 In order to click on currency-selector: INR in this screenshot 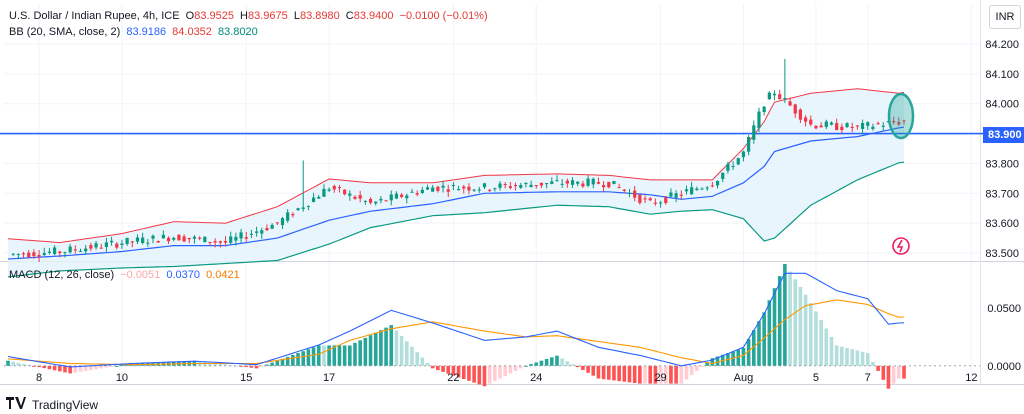, I will do `click(1005, 17)`.